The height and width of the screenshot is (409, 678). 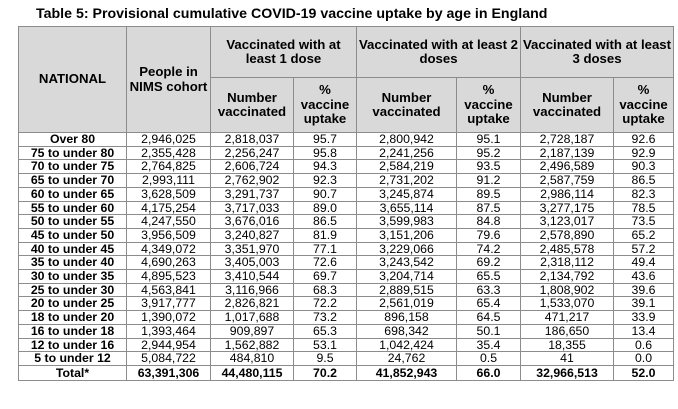 What do you see at coordinates (567, 153) in the screenshot?
I see `dose3-number: 2,187,139` at bounding box center [567, 153].